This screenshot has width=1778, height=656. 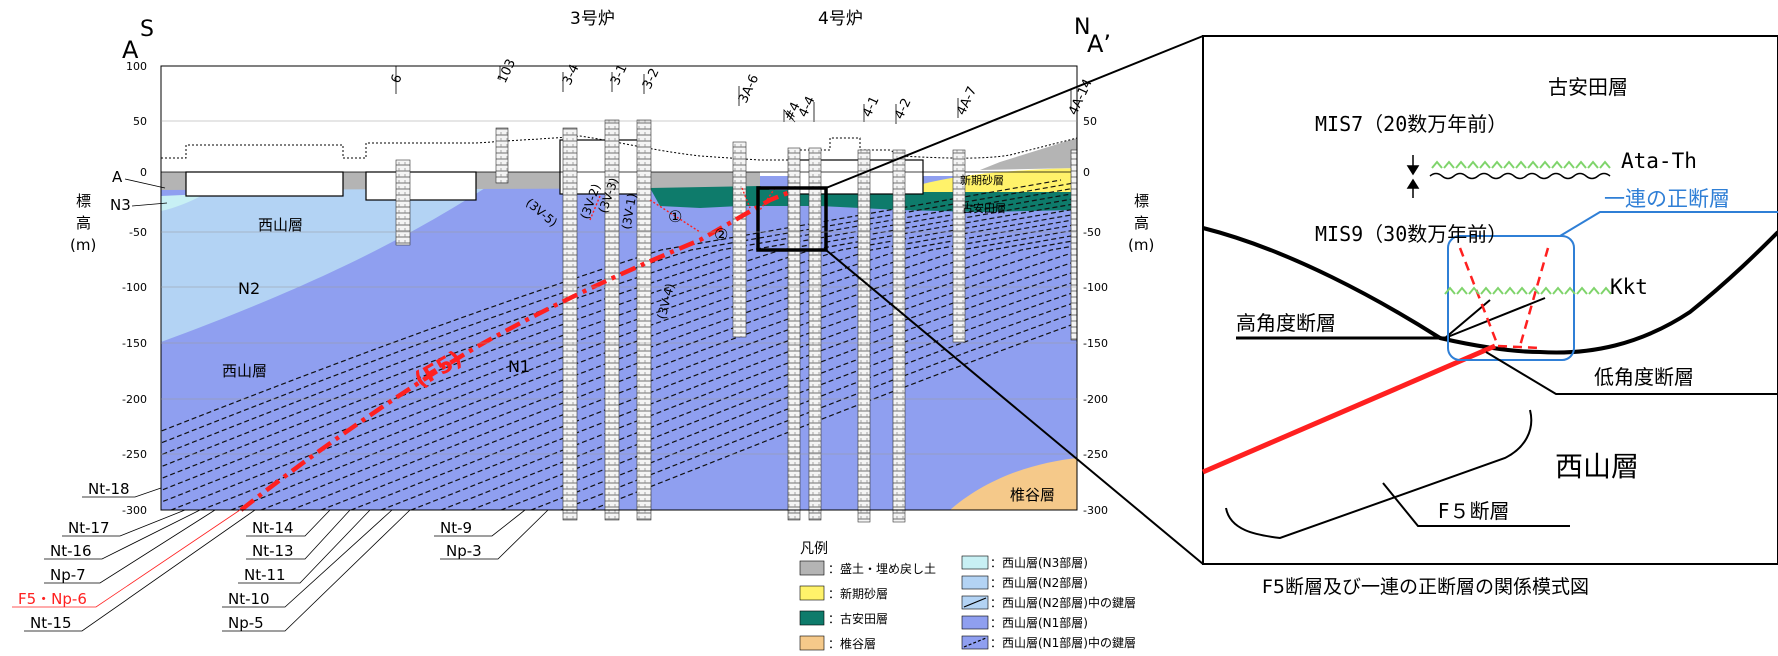 What do you see at coordinates (134, 510) in the screenshot?
I see `y-tick-left: -300` at bounding box center [134, 510].